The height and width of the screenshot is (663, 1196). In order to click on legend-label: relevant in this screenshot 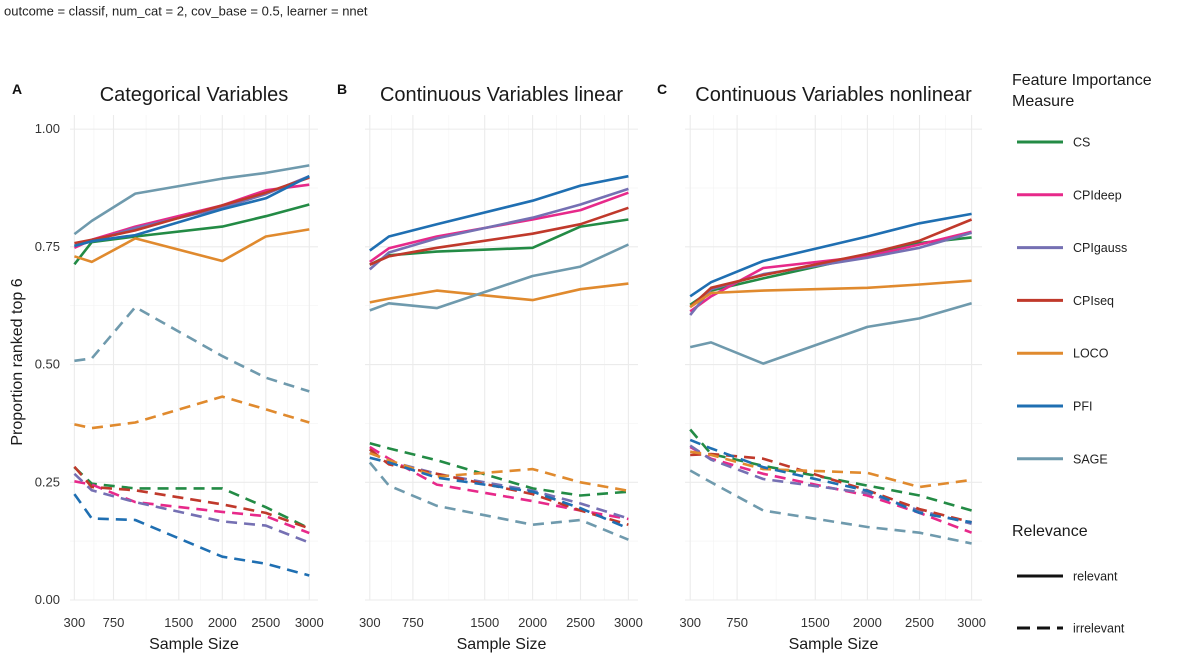, I will do `click(1095, 577)`.